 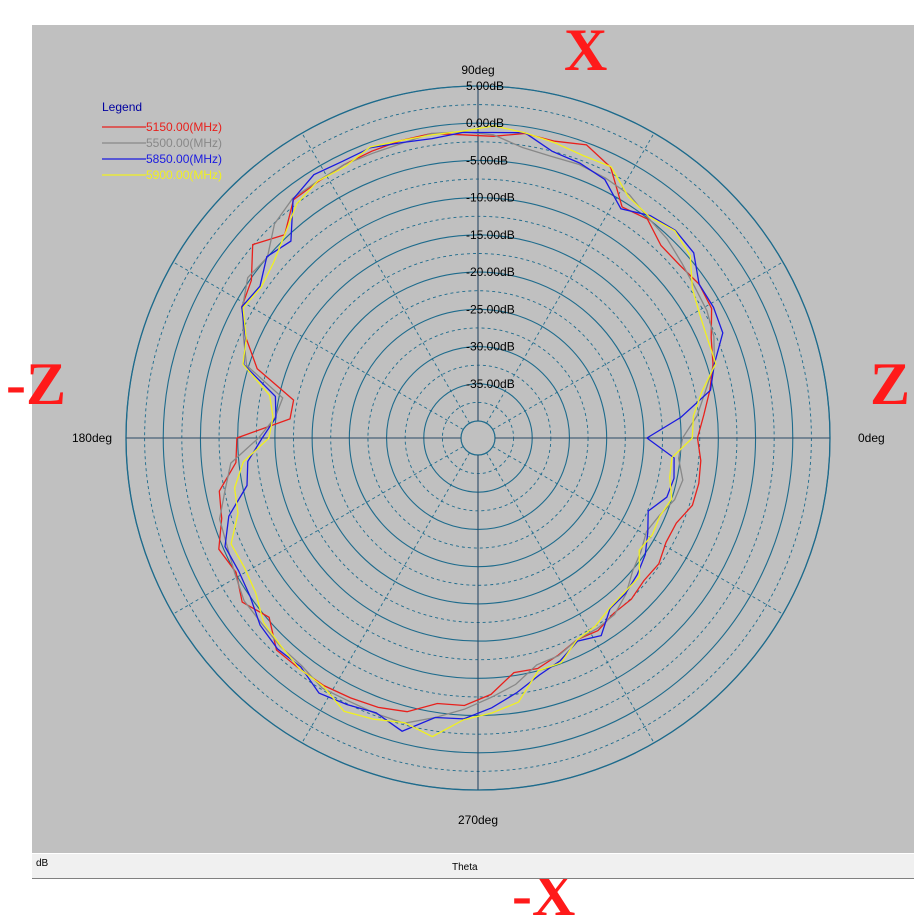 I want to click on radial-tick-label: -15.00dB, so click(x=490, y=235).